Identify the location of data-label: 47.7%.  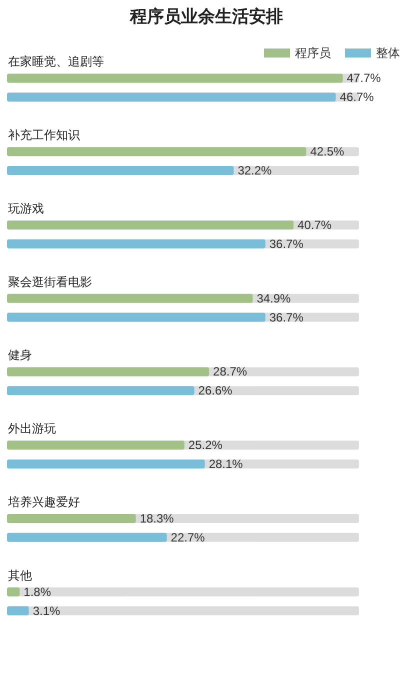
(364, 78).